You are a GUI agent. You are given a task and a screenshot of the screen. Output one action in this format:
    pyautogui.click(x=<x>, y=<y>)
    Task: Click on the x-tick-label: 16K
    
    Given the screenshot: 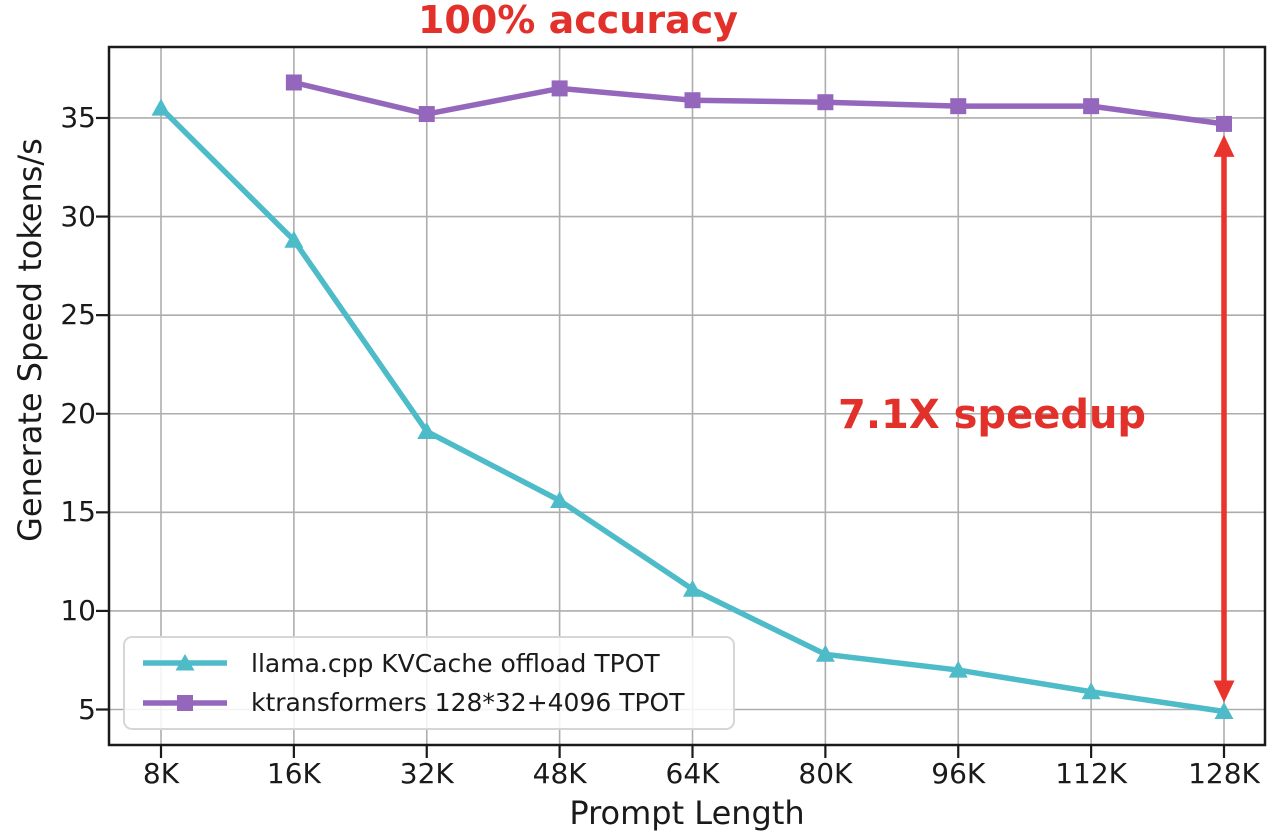 What is the action you would take?
    pyautogui.click(x=293, y=773)
    